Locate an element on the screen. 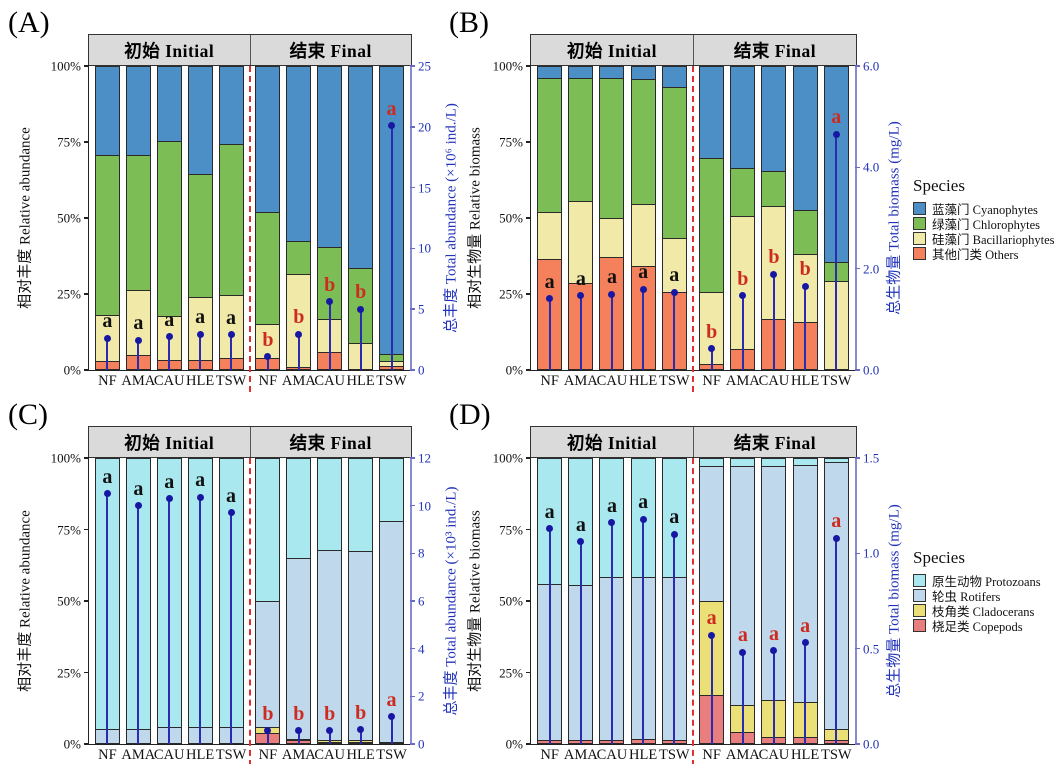  left-axis-tick-label: 100% is located at coordinates (65, 458).